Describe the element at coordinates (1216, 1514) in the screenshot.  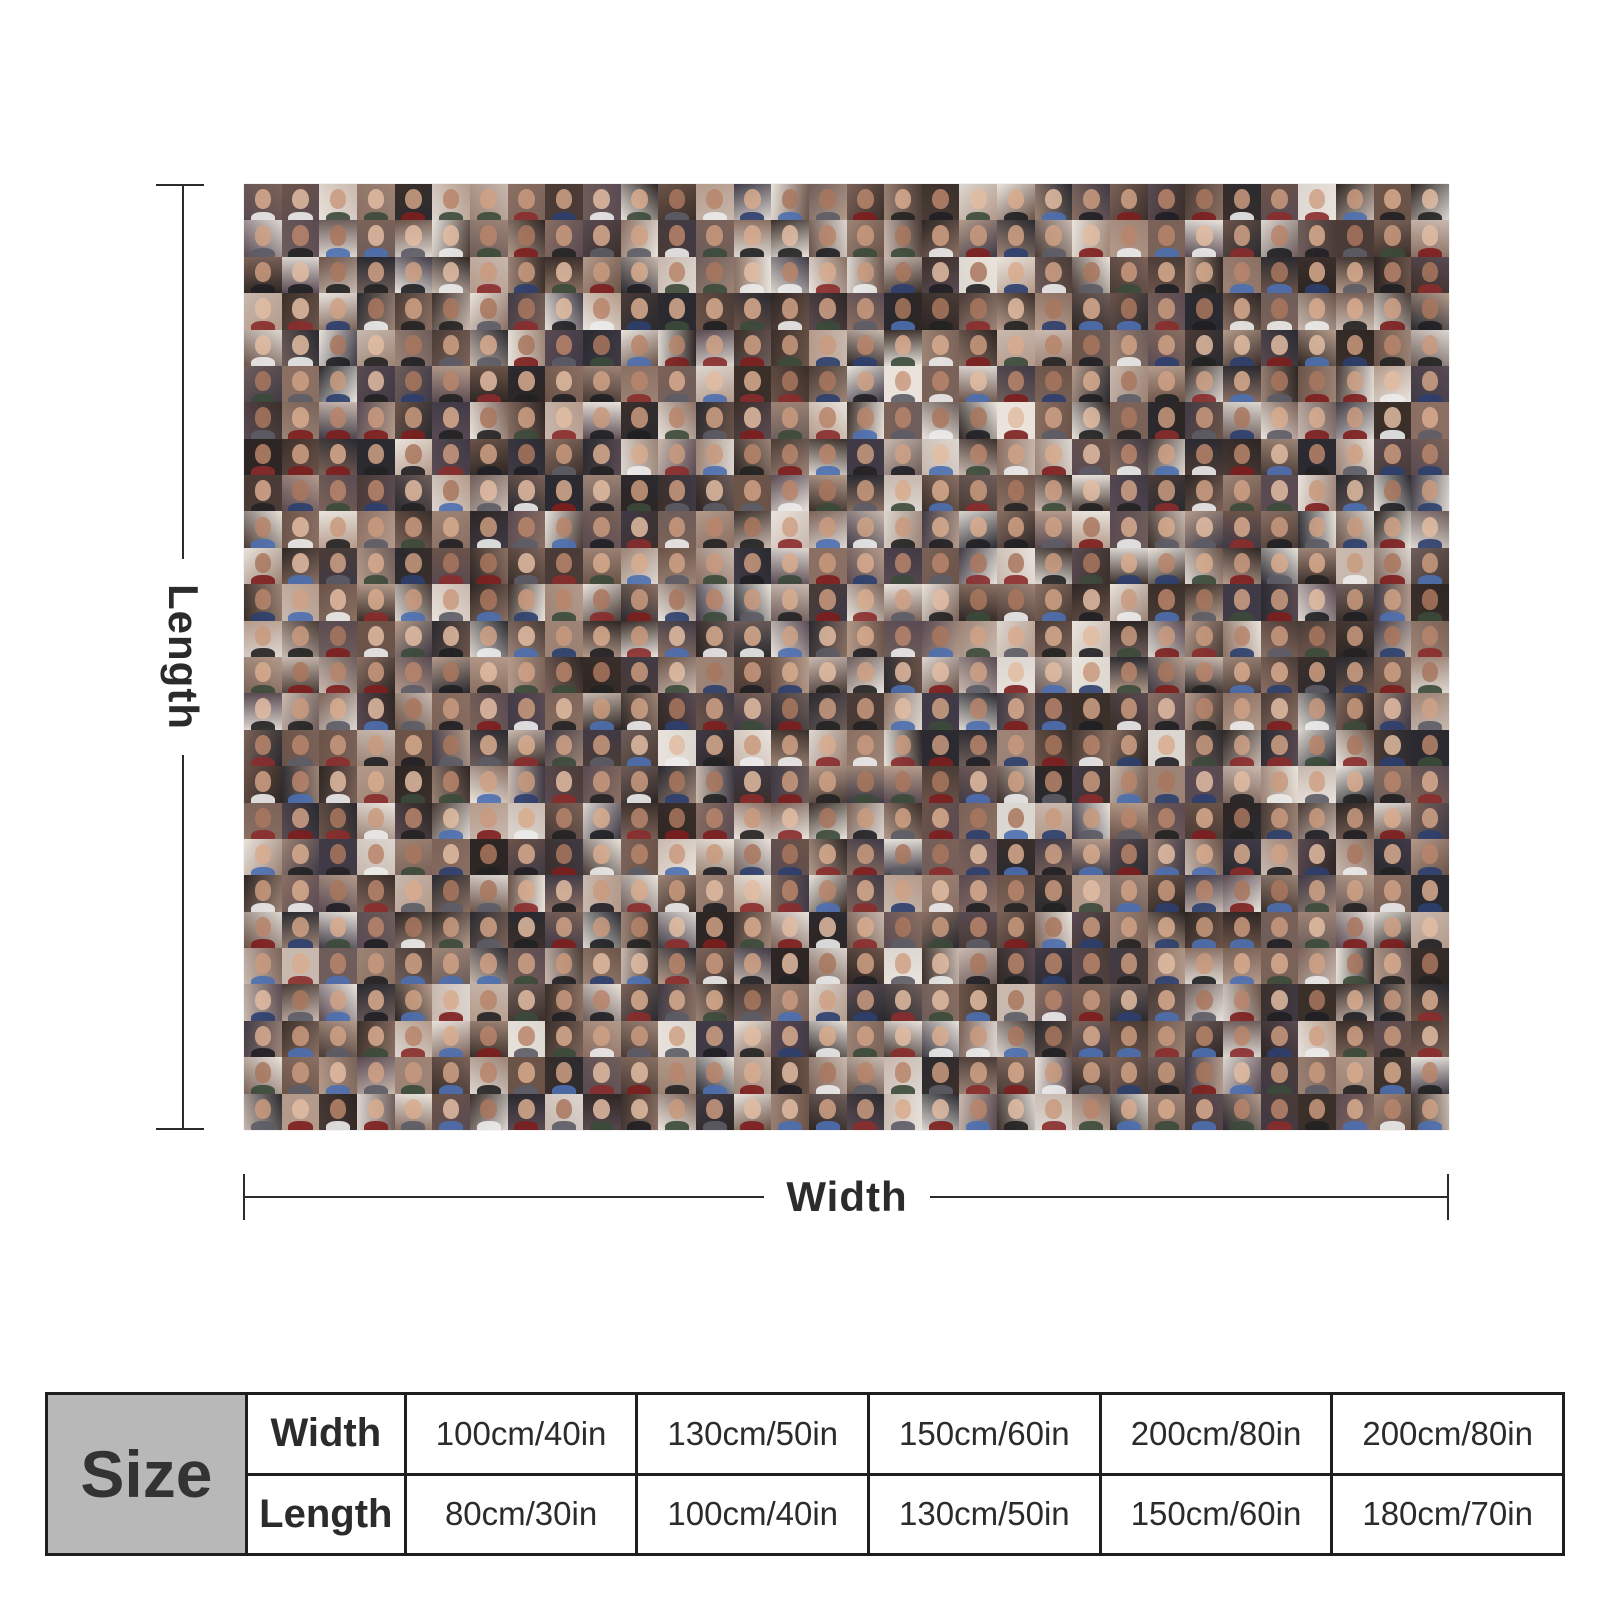
I see `length-value-cell: 150cm/60in` at that location.